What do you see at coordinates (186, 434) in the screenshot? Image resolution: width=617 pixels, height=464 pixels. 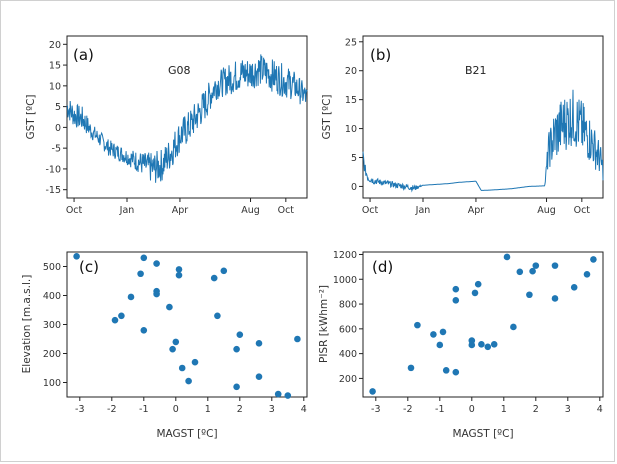 I see `panel-c-x-axis-label: MAGST [ºC]` at bounding box center [186, 434].